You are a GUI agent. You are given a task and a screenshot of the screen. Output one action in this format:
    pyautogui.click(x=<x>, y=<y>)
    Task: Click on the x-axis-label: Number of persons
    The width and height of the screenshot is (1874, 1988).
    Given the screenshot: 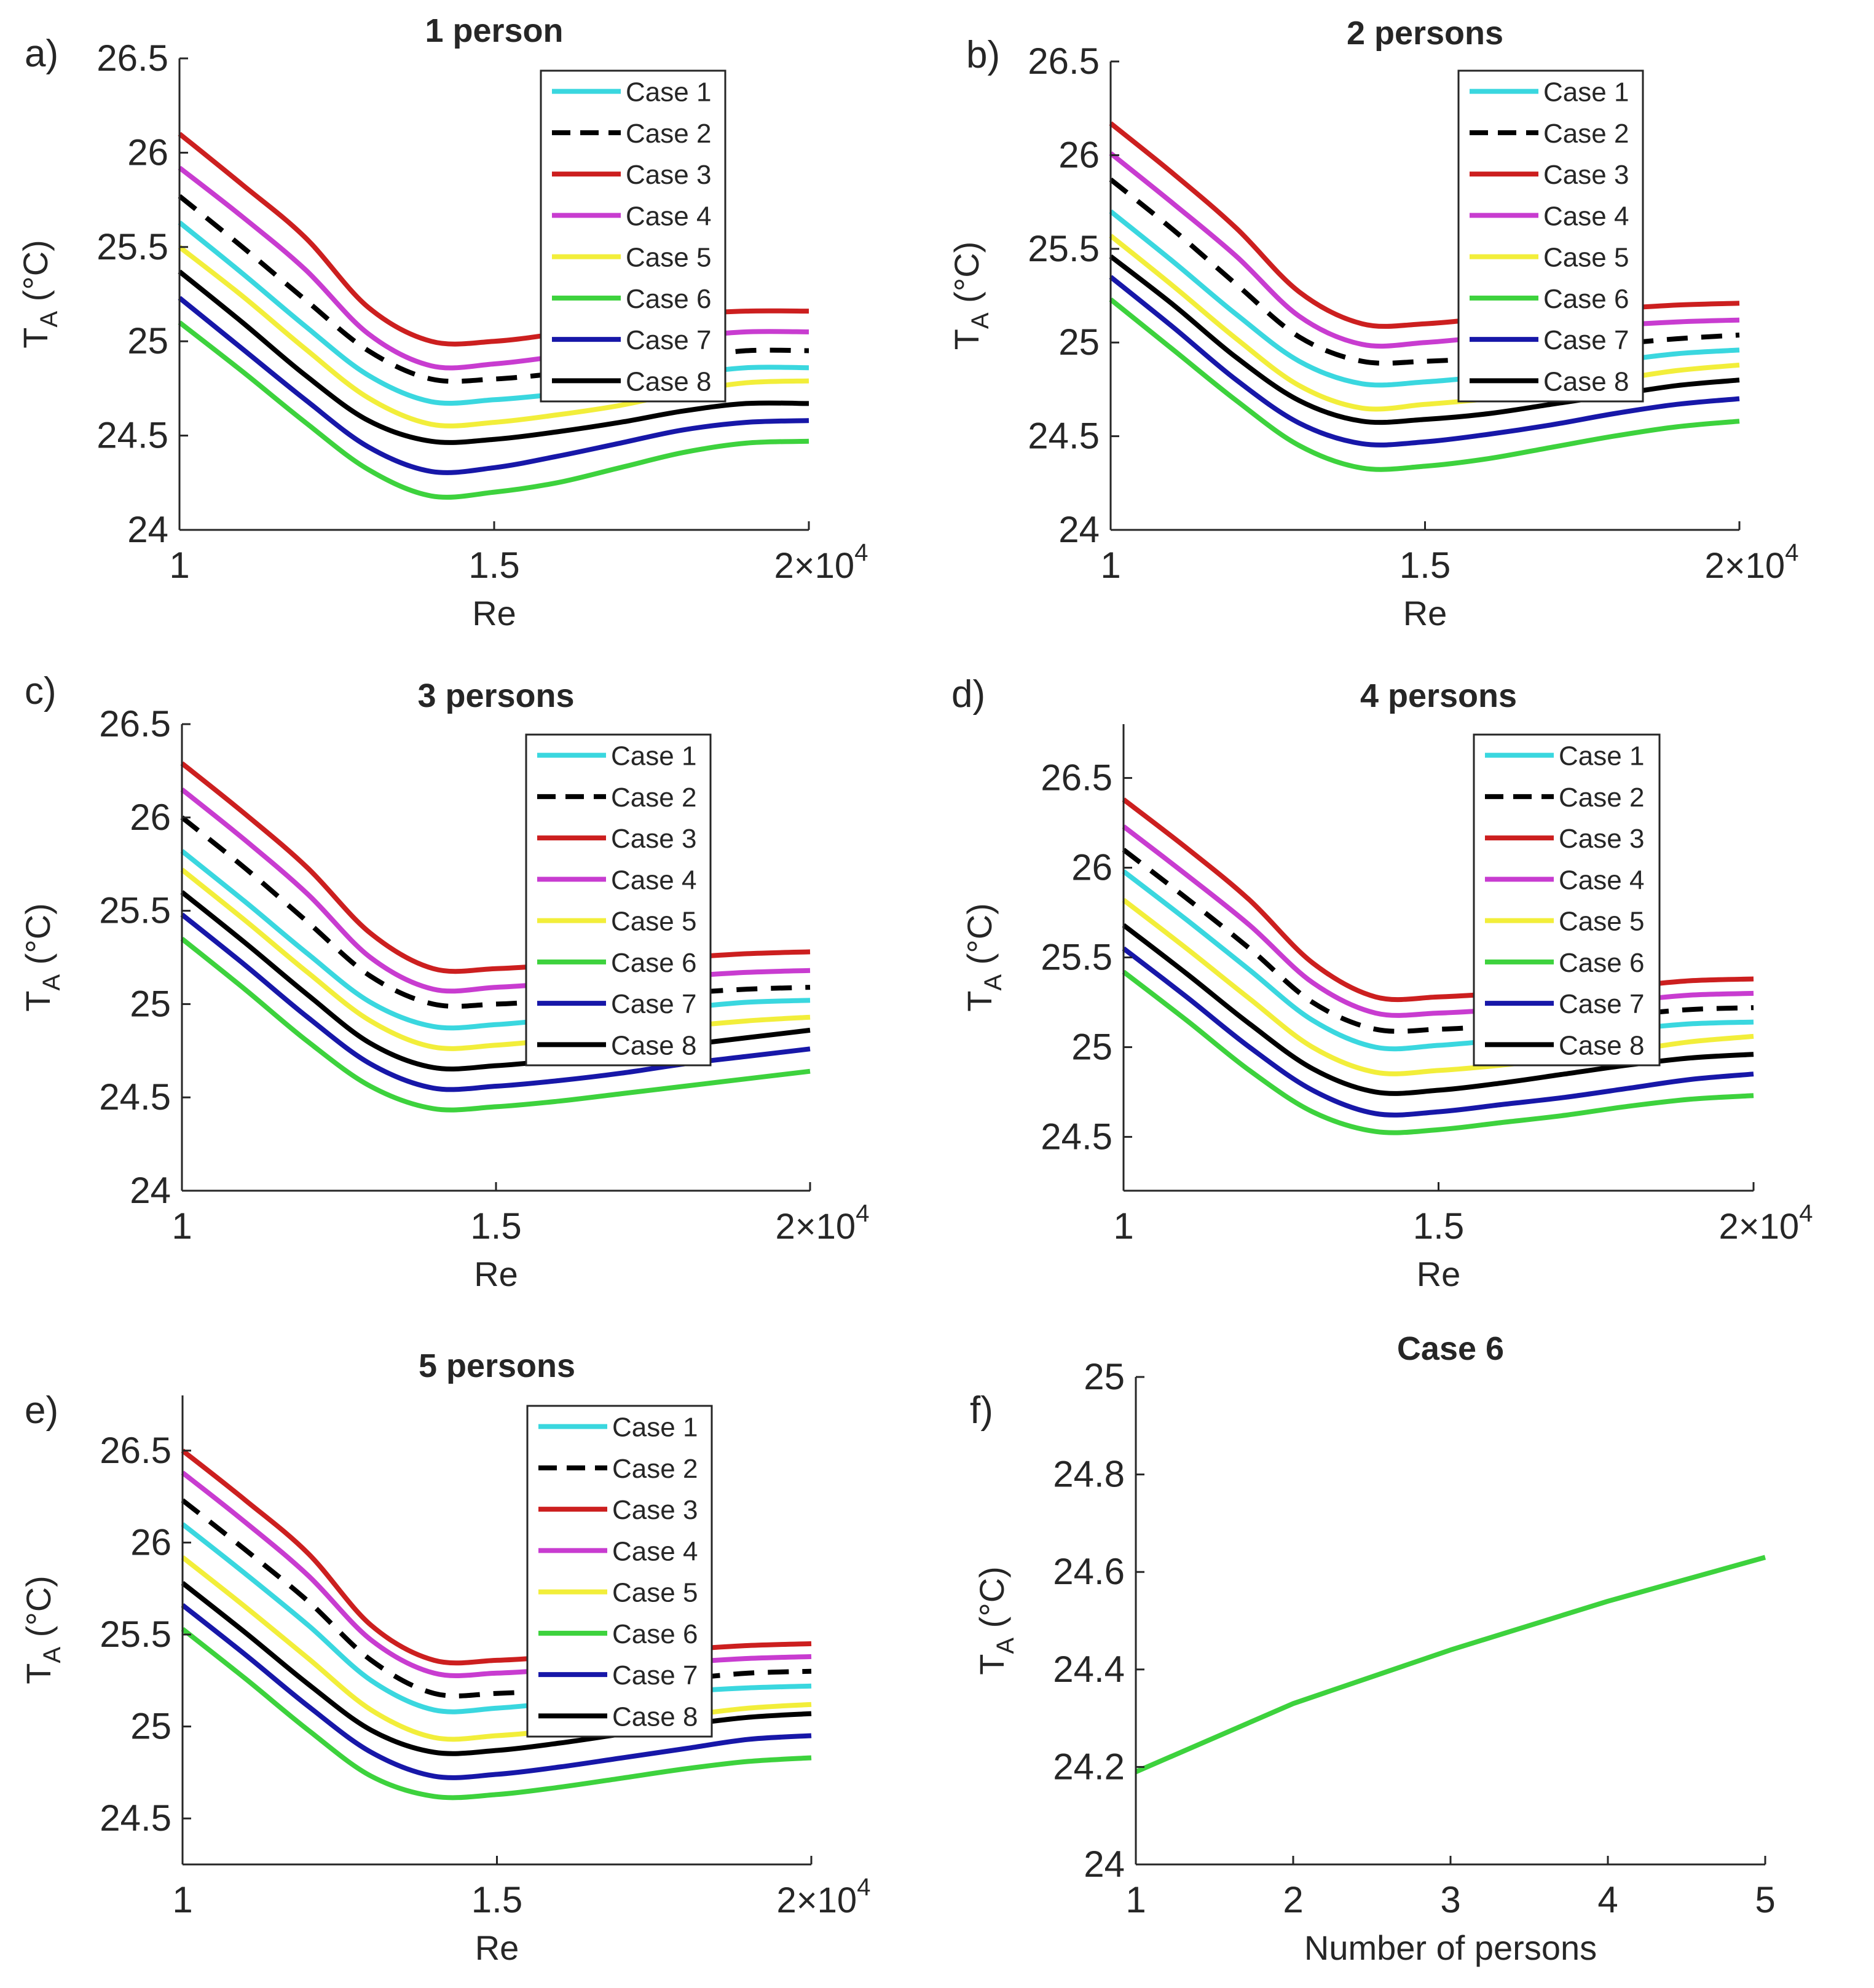 What is the action you would take?
    pyautogui.click(x=1450, y=1947)
    